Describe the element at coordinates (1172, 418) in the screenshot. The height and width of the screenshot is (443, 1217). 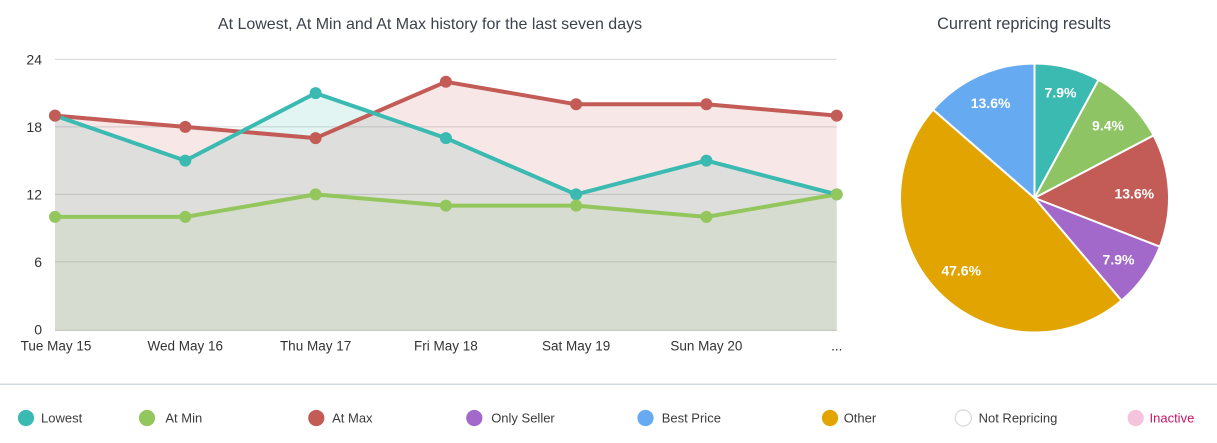
I see `svg-text: Inactive` at that location.